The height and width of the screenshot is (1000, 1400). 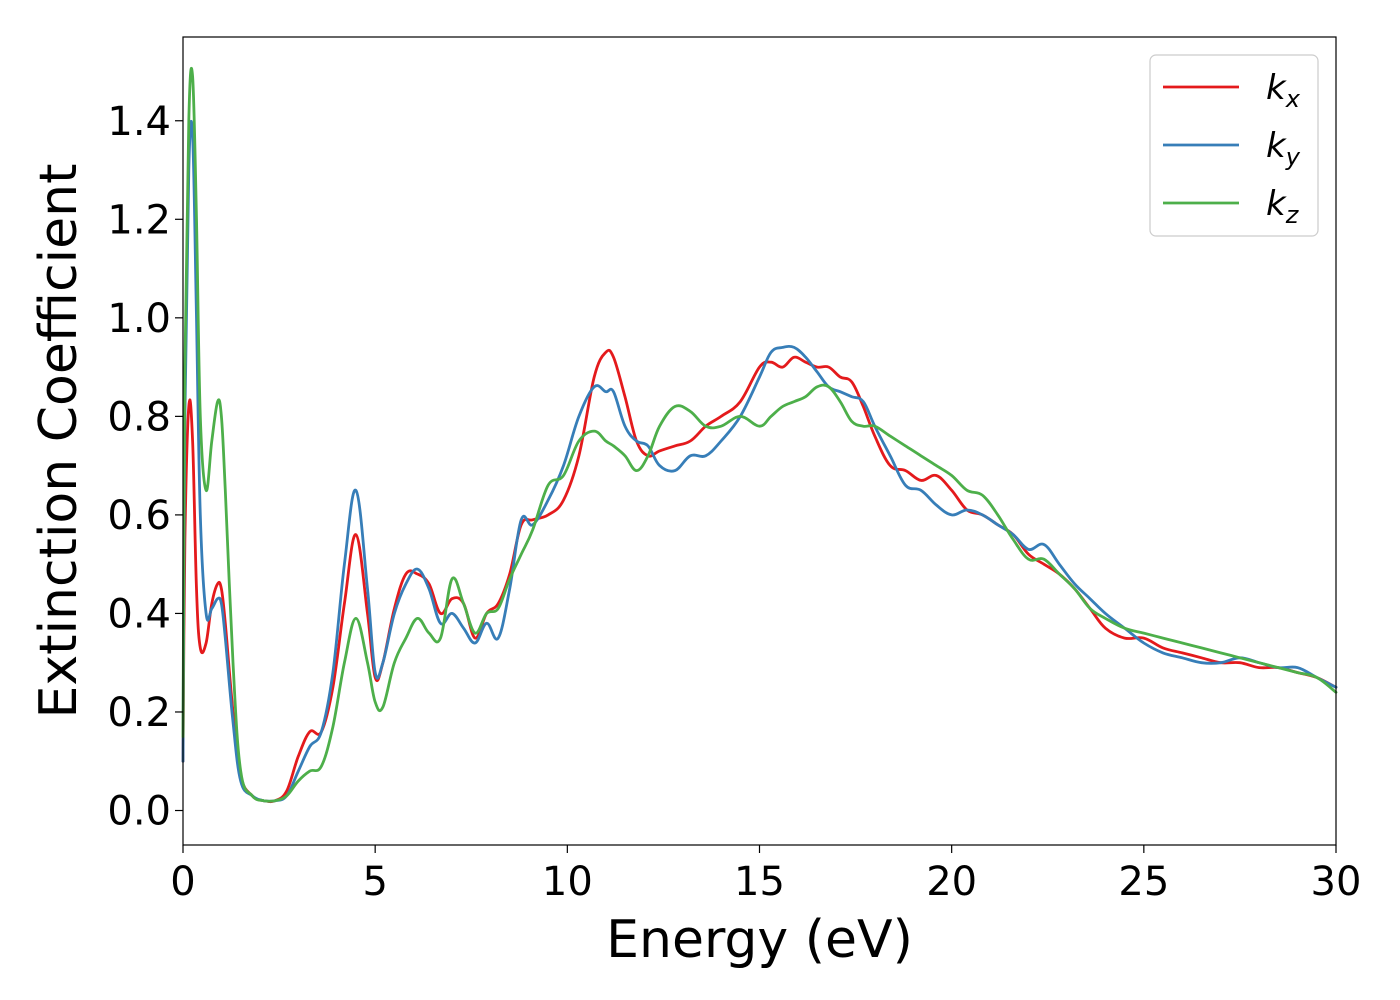 I want to click on x-tick-label: 15, so click(x=759, y=882).